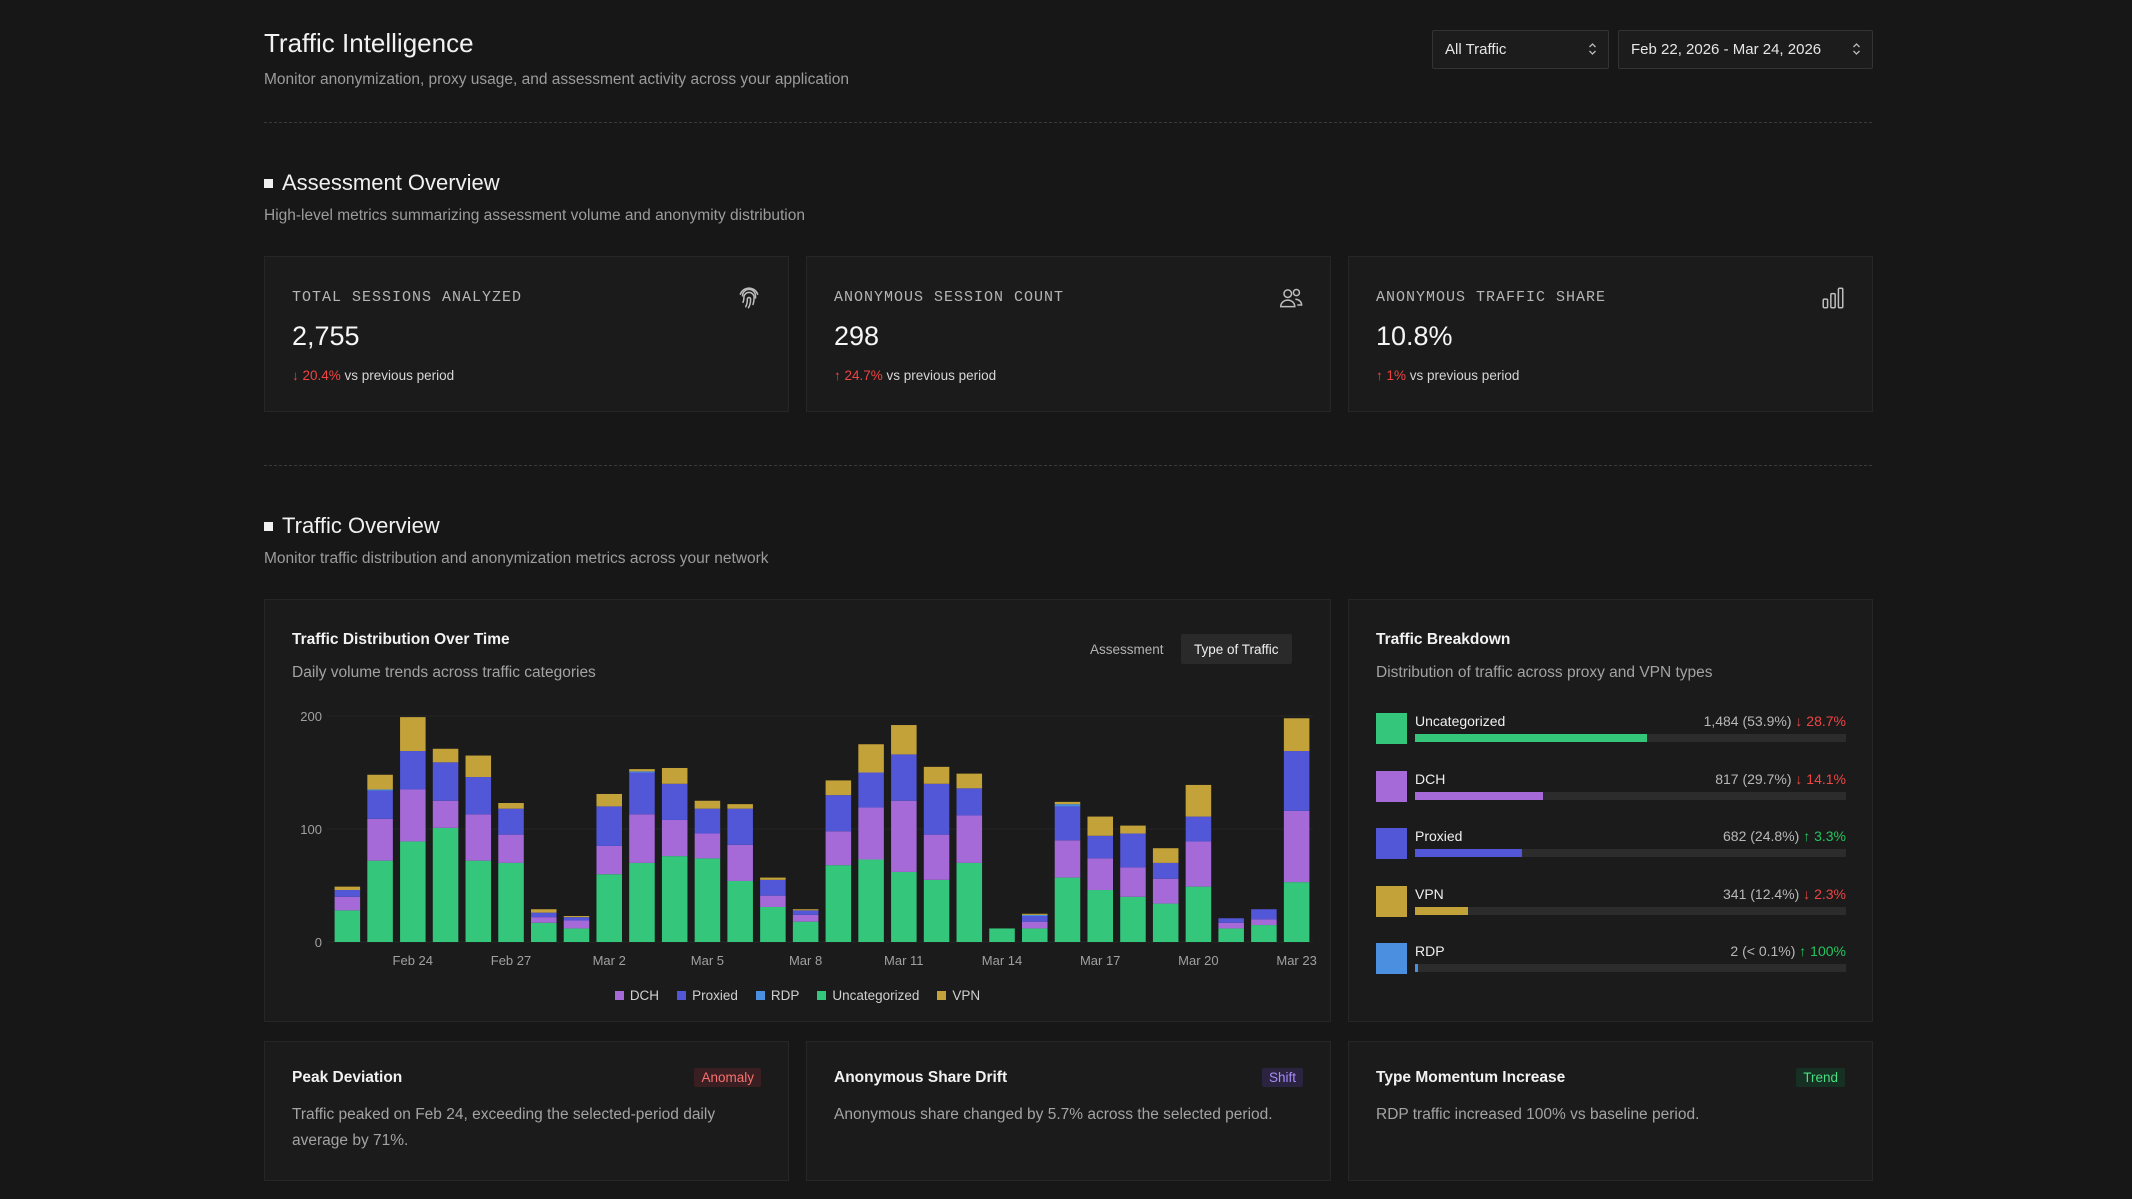 This screenshot has width=2132, height=1199. Describe the element at coordinates (1520, 49) in the screenshot. I see `traffic-filter-select: All Traffic` at that location.